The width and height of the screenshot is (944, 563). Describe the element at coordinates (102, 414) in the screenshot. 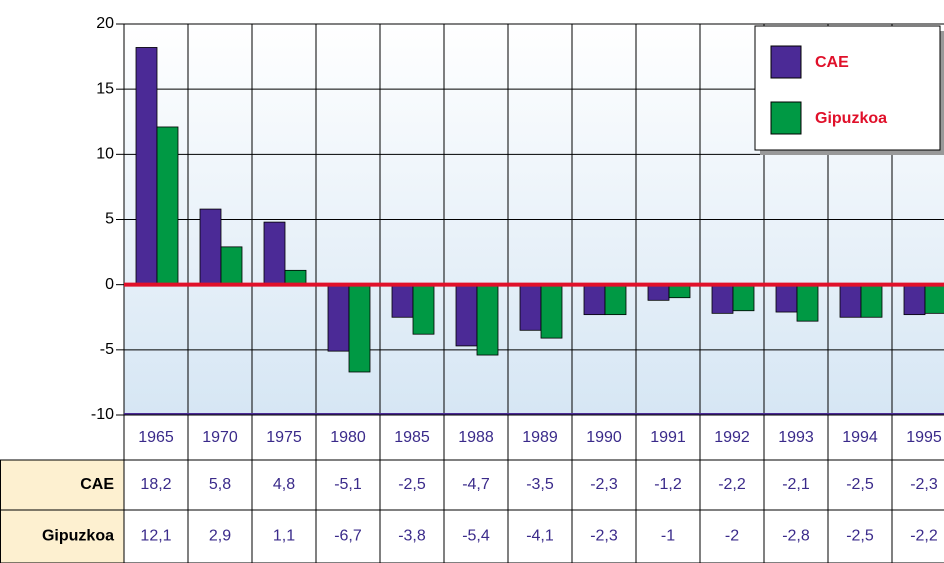

I see `y-tick-label: -10` at that location.